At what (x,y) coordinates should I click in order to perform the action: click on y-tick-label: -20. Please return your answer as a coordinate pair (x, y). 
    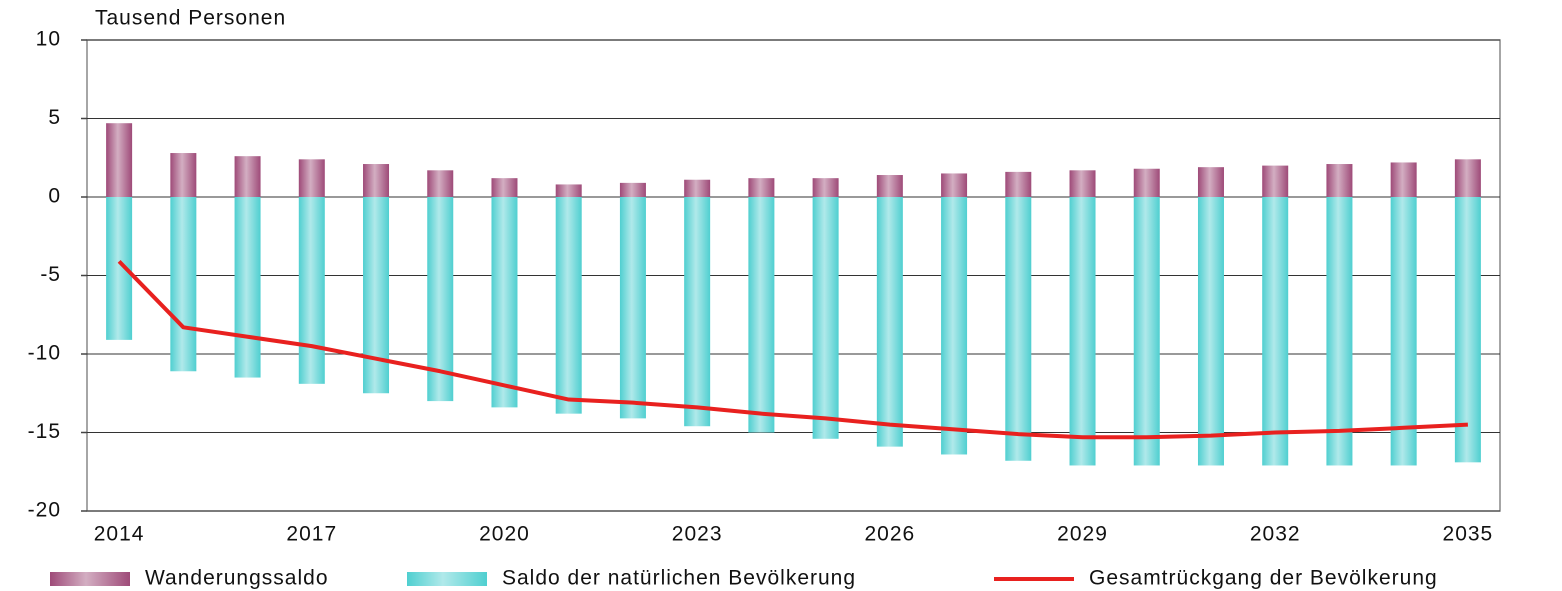
    Looking at the image, I should click on (44, 510).